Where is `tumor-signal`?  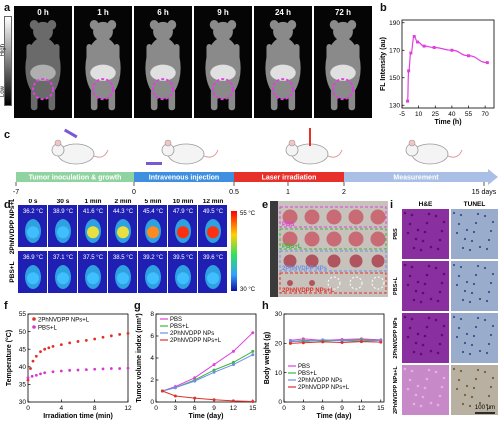
tumor-signal is located at coordinates (223, 72).